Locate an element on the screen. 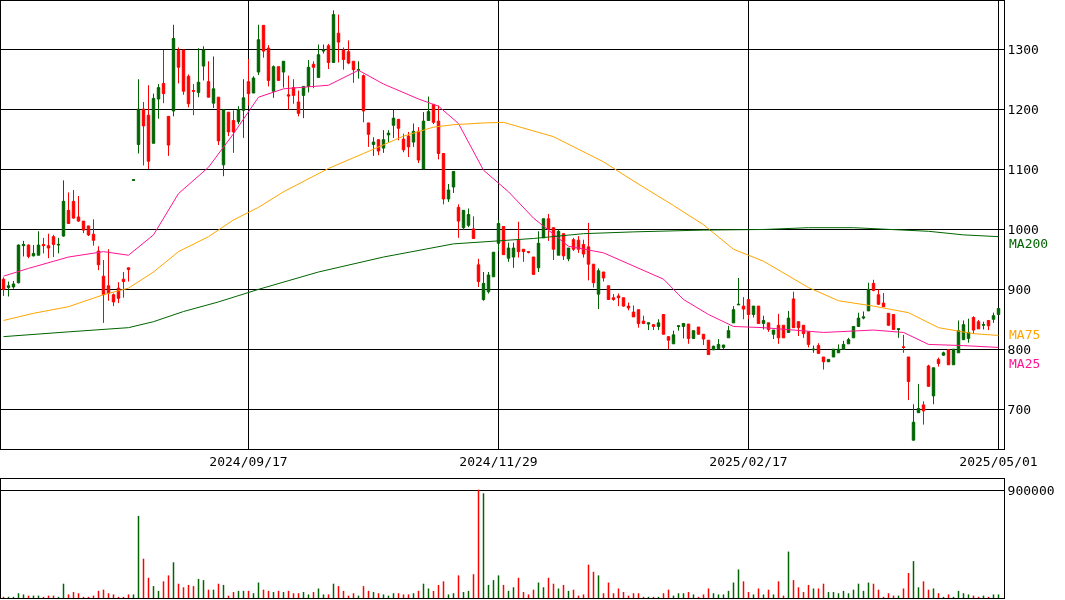 This screenshot has width=1065, height=600. y-tick-label: 1200 is located at coordinates (1023, 110).